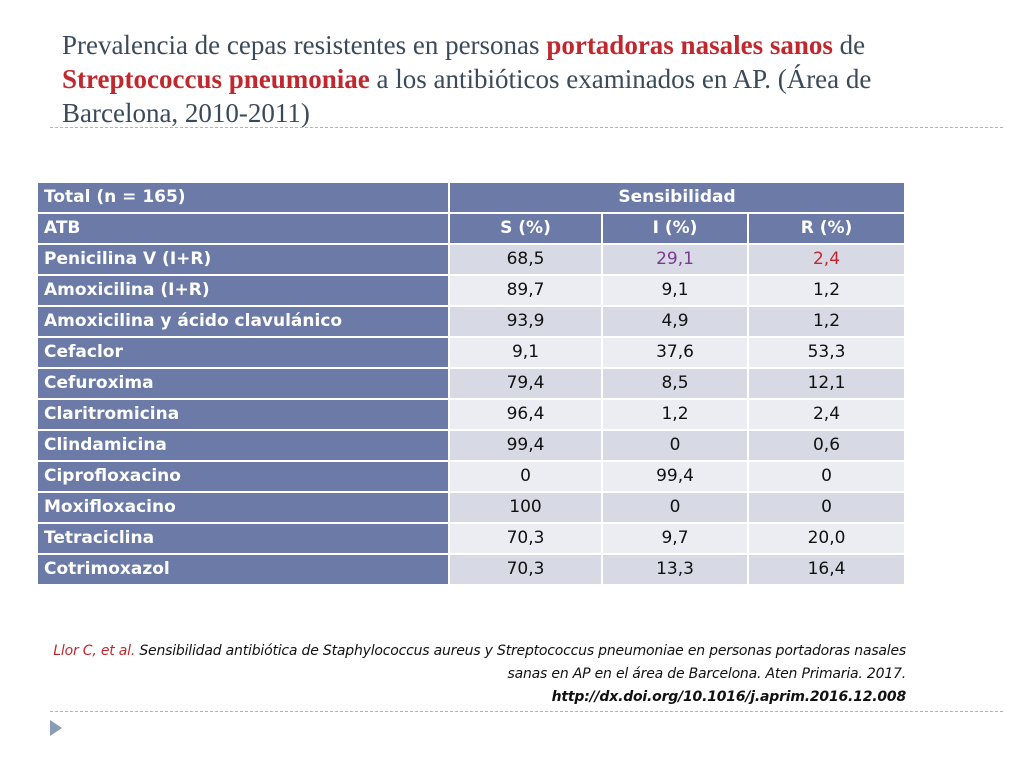  I want to click on table-header-row-columns: ATB S (%) I (%) R (%), so click(471, 228).